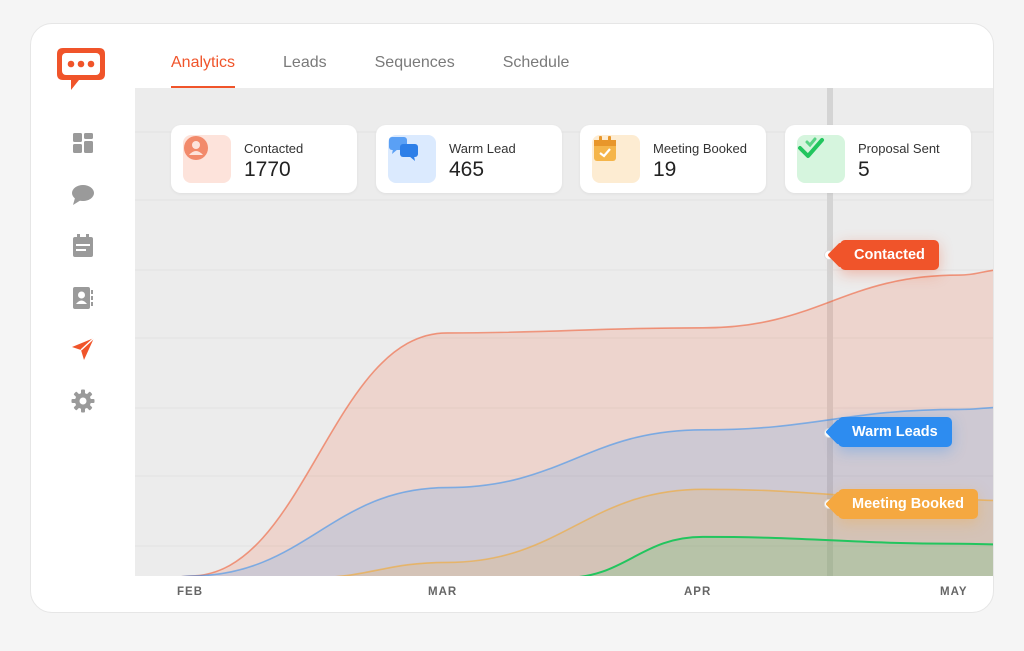 This screenshot has width=1024, height=651. Describe the element at coordinates (305, 62) in the screenshot. I see `tab-leads: Leads` at that location.